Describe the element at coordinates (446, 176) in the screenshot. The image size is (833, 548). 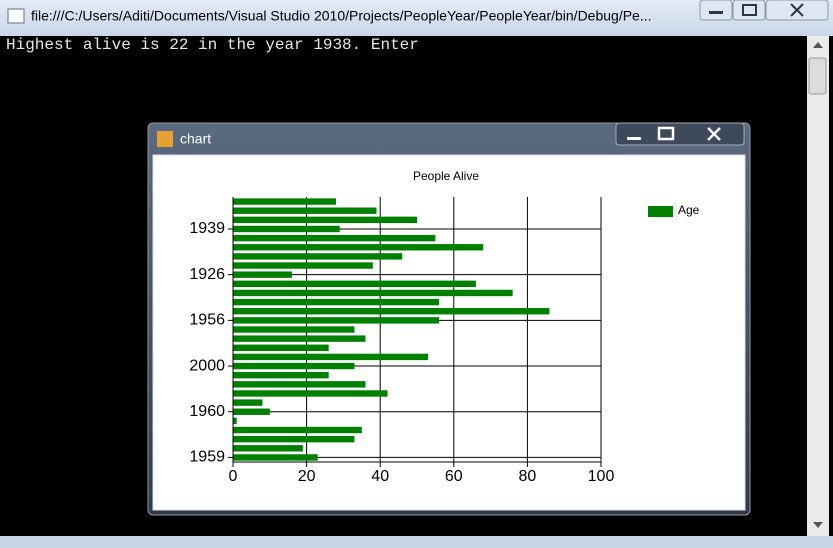
I see `chart-title: People Alive` at that location.